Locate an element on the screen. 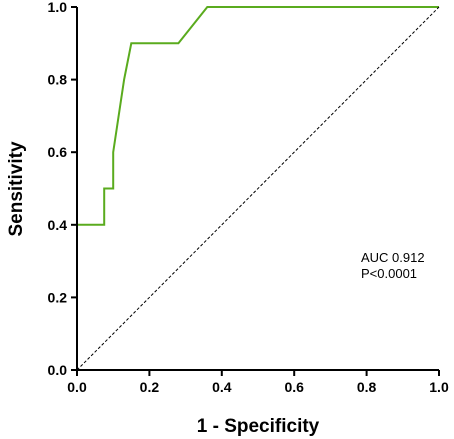 Image resolution: width=454 pixels, height=439 pixels. x-axis-title: 1 - Specificity is located at coordinates (258, 426).